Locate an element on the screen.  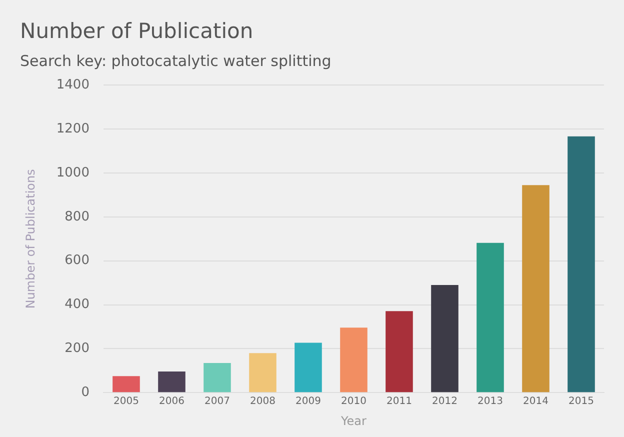
x-tick-label: 2012 is located at coordinates (445, 402).